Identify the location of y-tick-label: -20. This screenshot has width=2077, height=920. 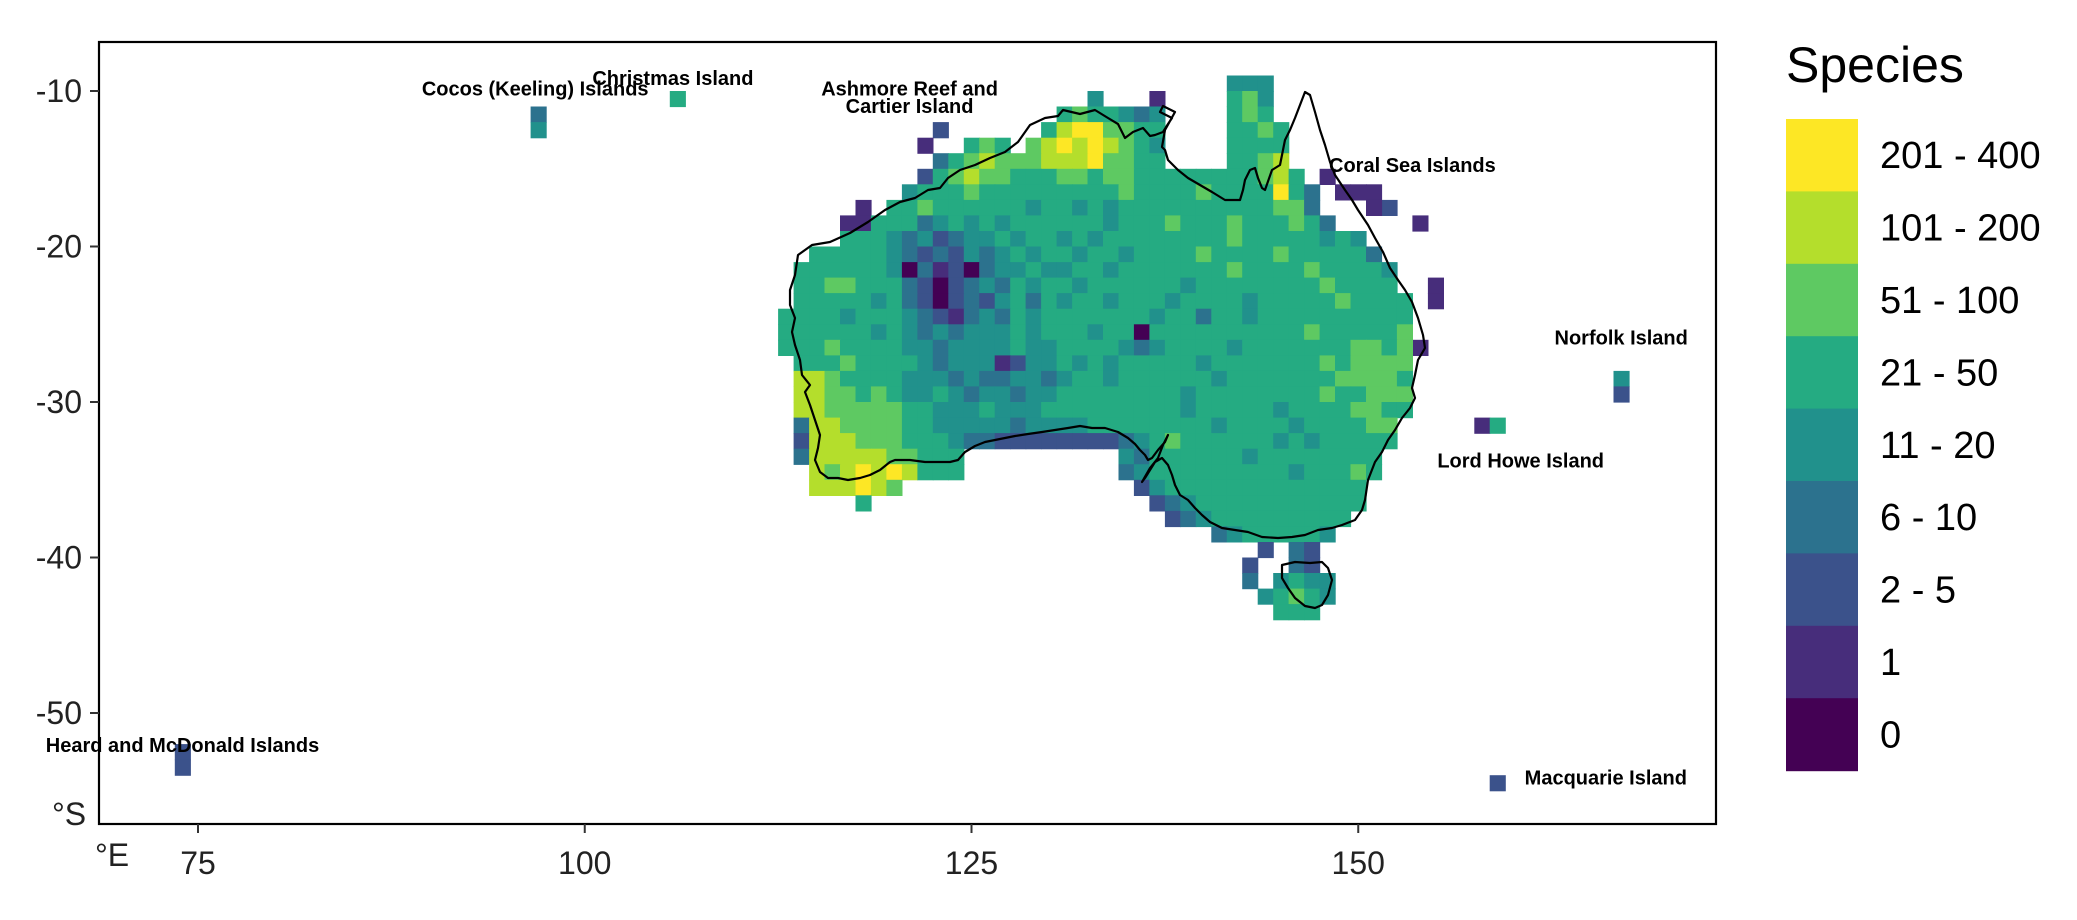
(59, 247).